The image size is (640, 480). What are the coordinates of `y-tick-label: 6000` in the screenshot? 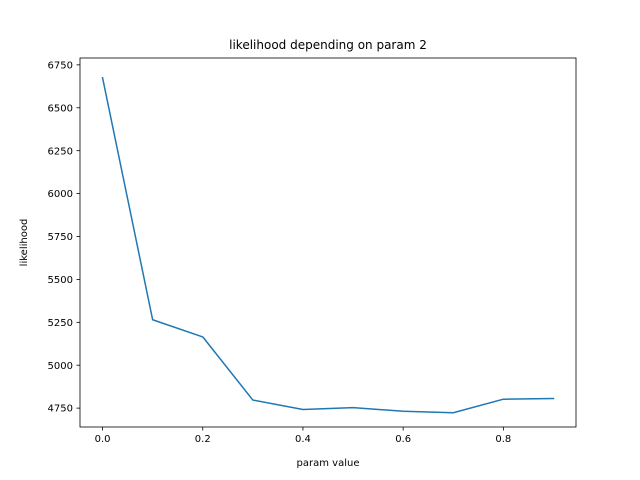 It's located at (60, 194).